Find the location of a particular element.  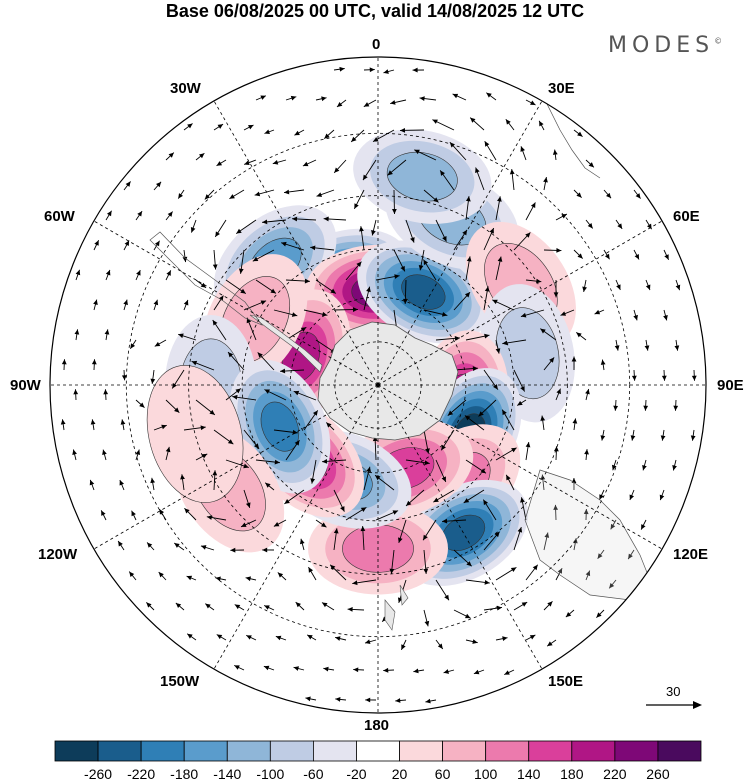

reference-vector is located at coordinates (674, 705).